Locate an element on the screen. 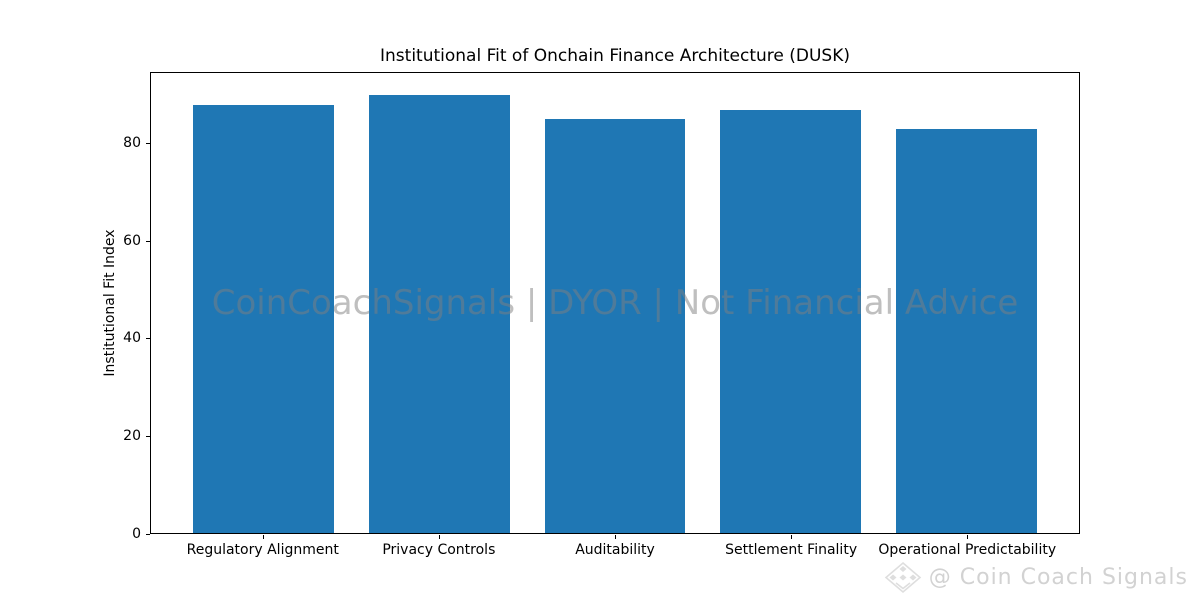 The width and height of the screenshot is (1200, 600). x-tick-label: Privacy Controls is located at coordinates (439, 550).